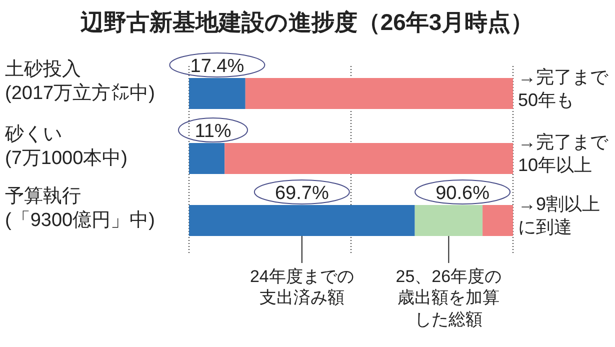 This screenshot has height=347, width=615. What do you see at coordinates (66, 146) in the screenshot?
I see `y-tick-label: 砂くい (7万1000本中)` at bounding box center [66, 146].